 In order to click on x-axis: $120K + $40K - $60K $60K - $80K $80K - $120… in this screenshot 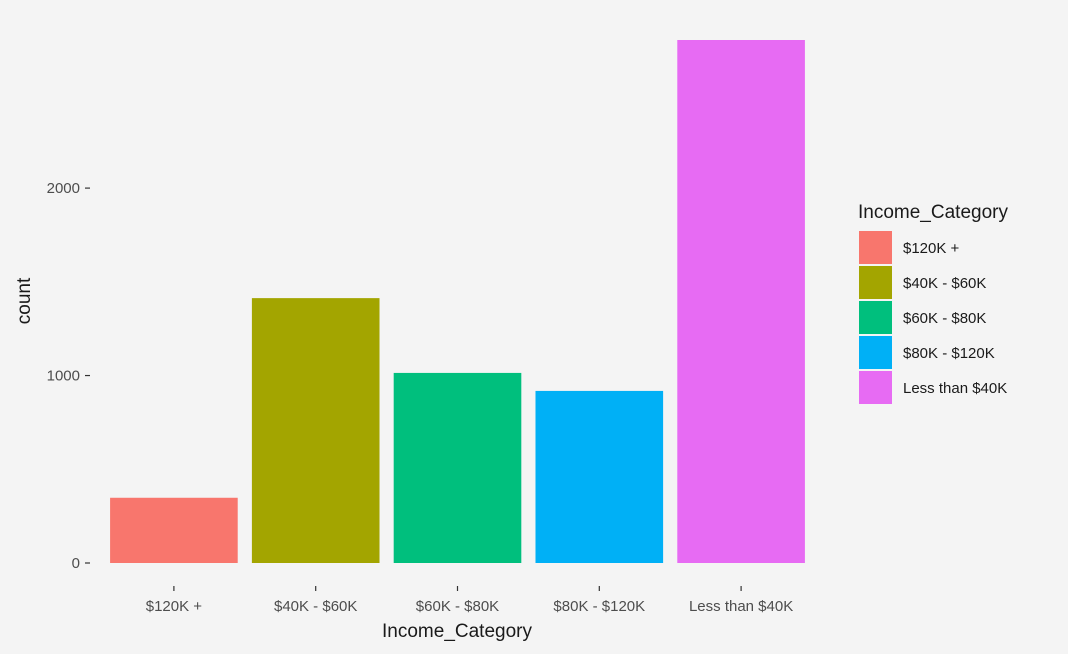, I will do `click(469, 600)`.